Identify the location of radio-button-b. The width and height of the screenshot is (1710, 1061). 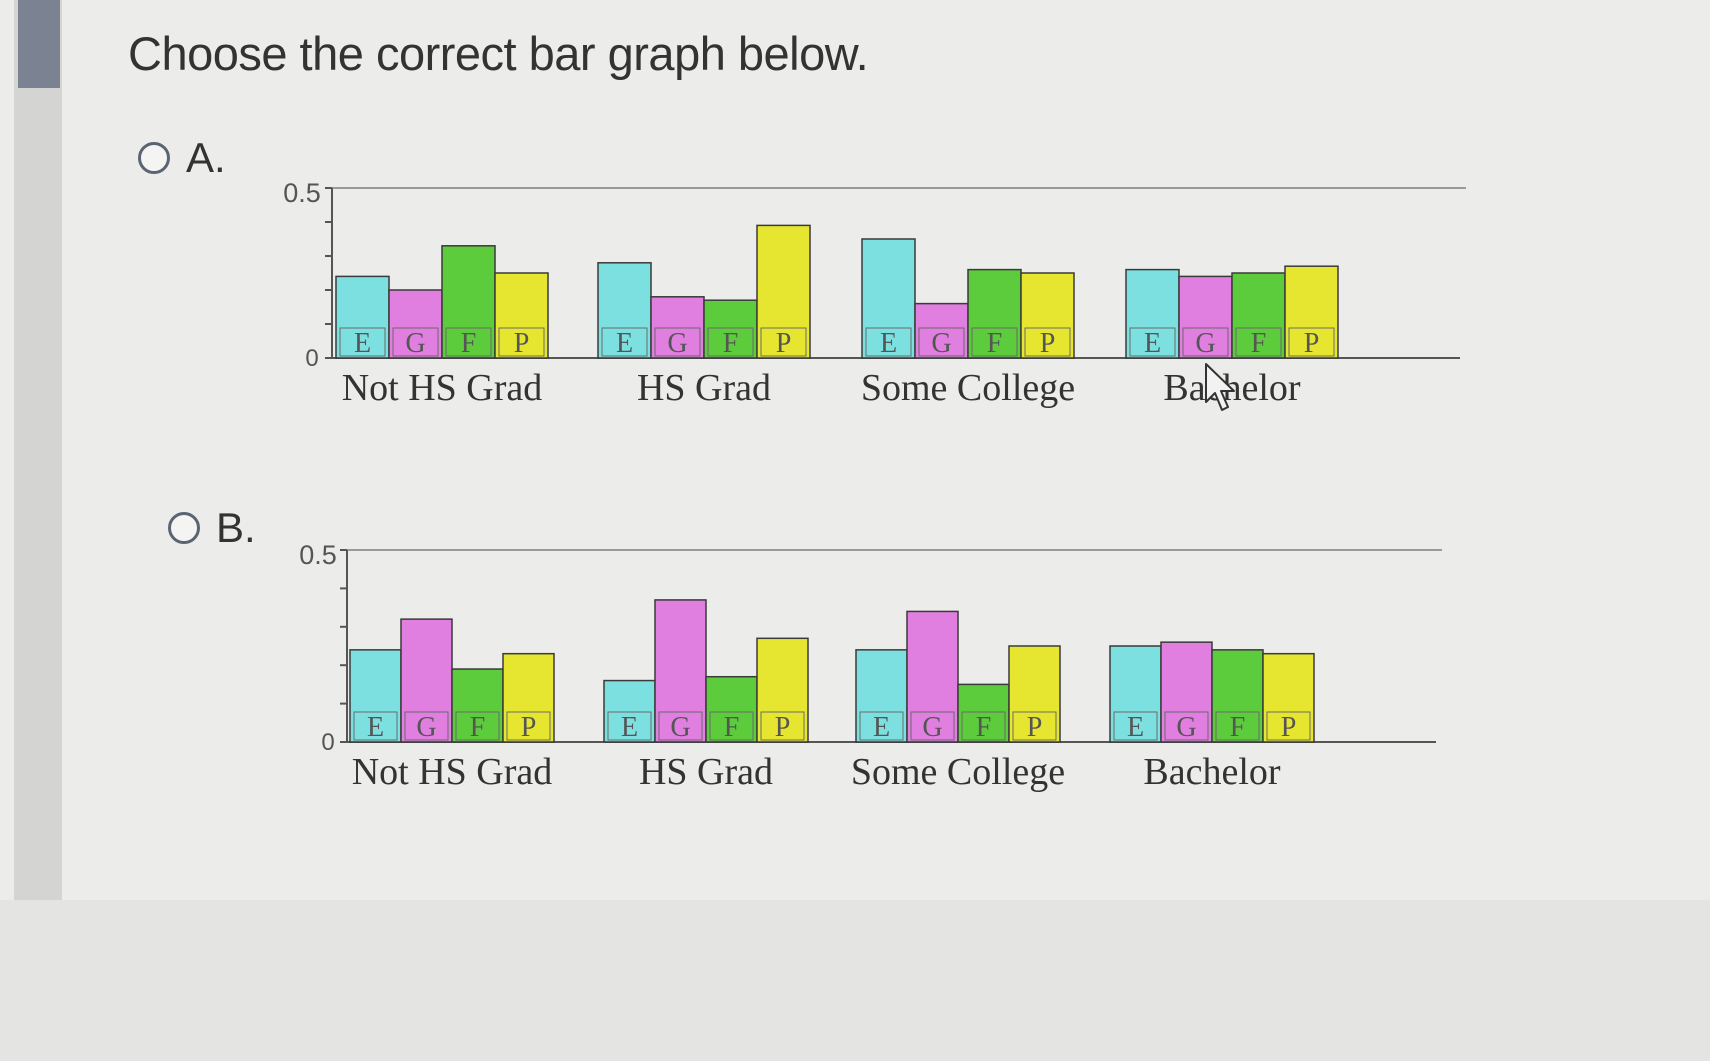
(184, 528).